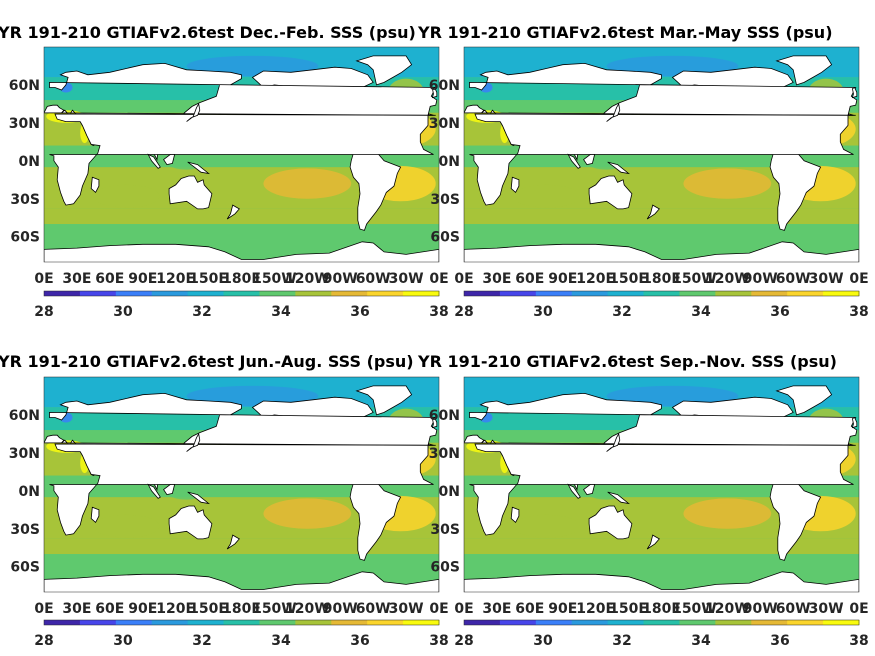 This screenshot has height=656, width=875. Describe the element at coordinates (242, 489) in the screenshot. I see `continent-africa` at that location.